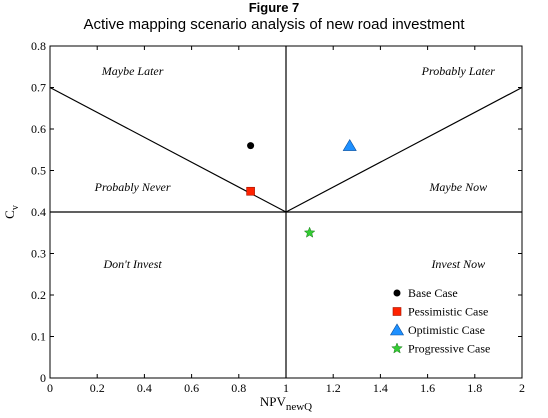 The width and height of the screenshot is (548, 418). What do you see at coordinates (250, 191) in the screenshot?
I see `point-pessimistic-case` at bounding box center [250, 191].